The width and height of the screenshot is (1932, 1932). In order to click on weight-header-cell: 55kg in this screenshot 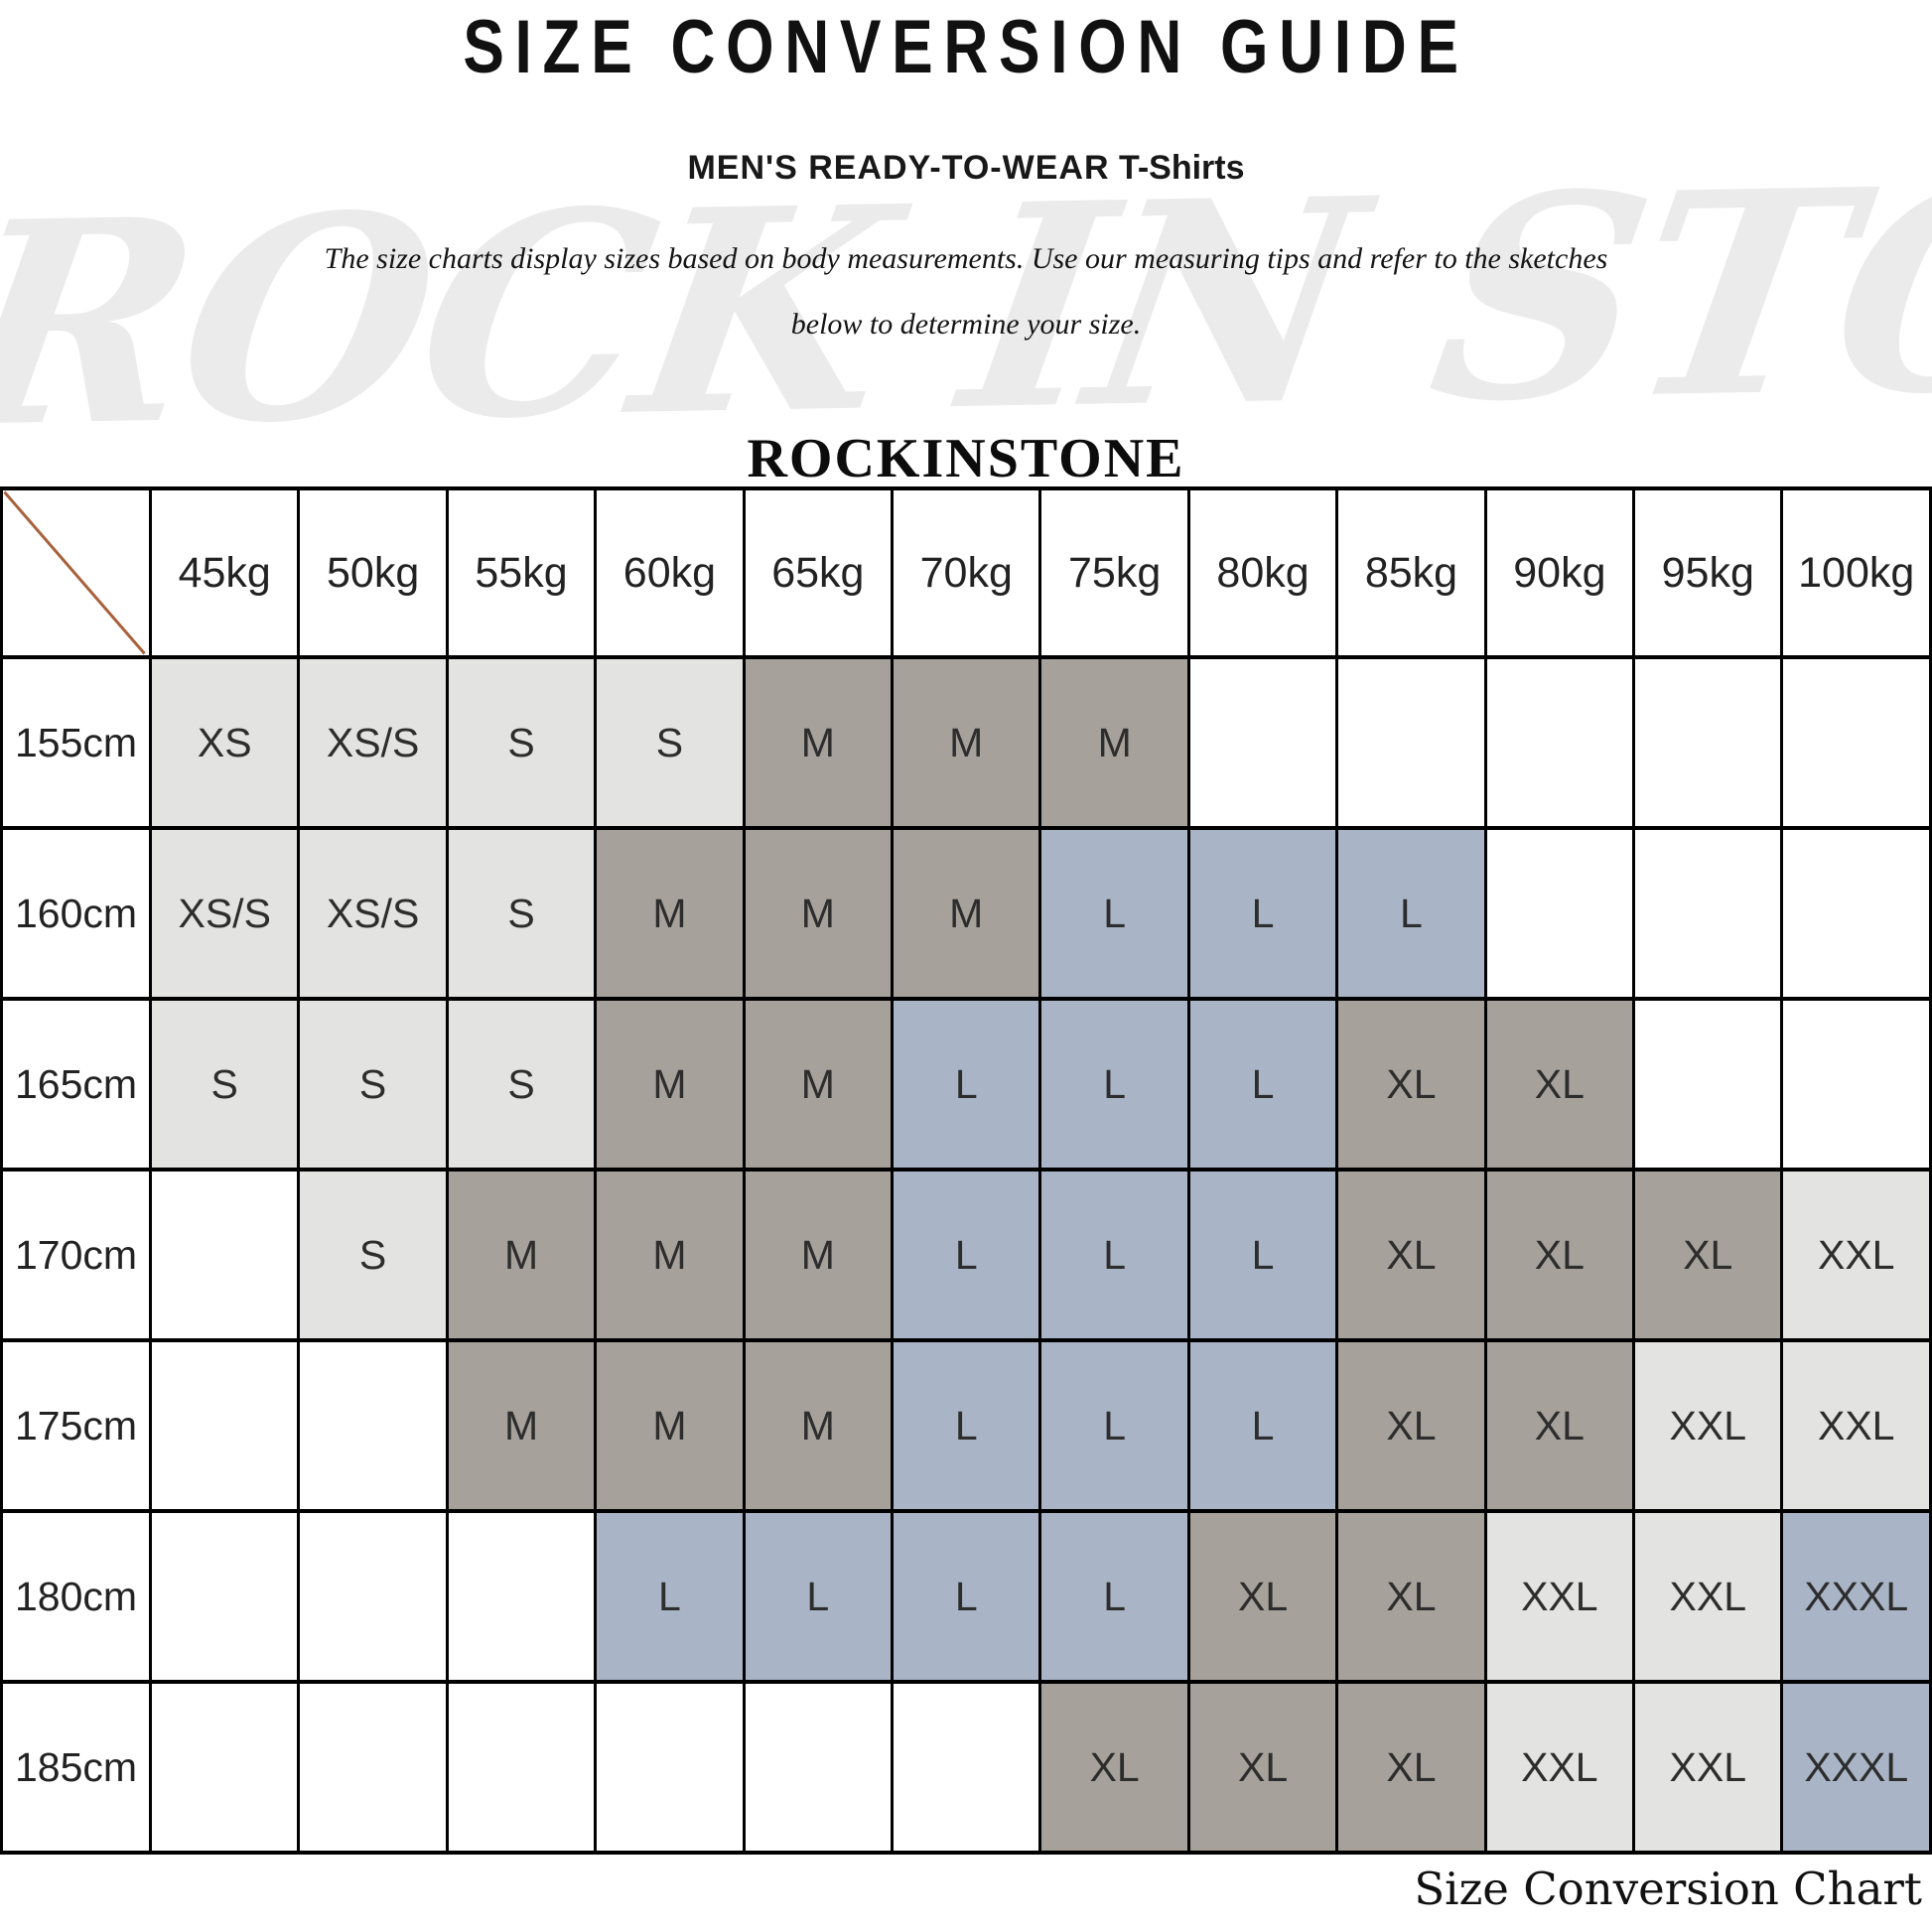, I will do `click(521, 573)`.